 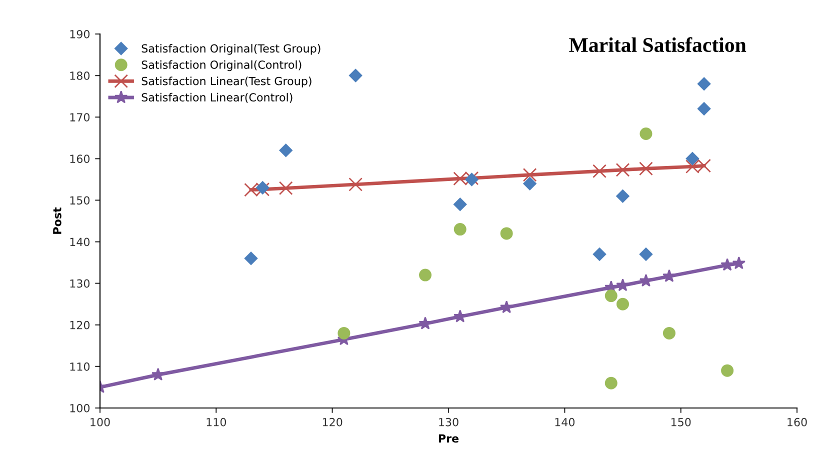 I want to click on y-tick-label: 120, so click(x=80, y=325).